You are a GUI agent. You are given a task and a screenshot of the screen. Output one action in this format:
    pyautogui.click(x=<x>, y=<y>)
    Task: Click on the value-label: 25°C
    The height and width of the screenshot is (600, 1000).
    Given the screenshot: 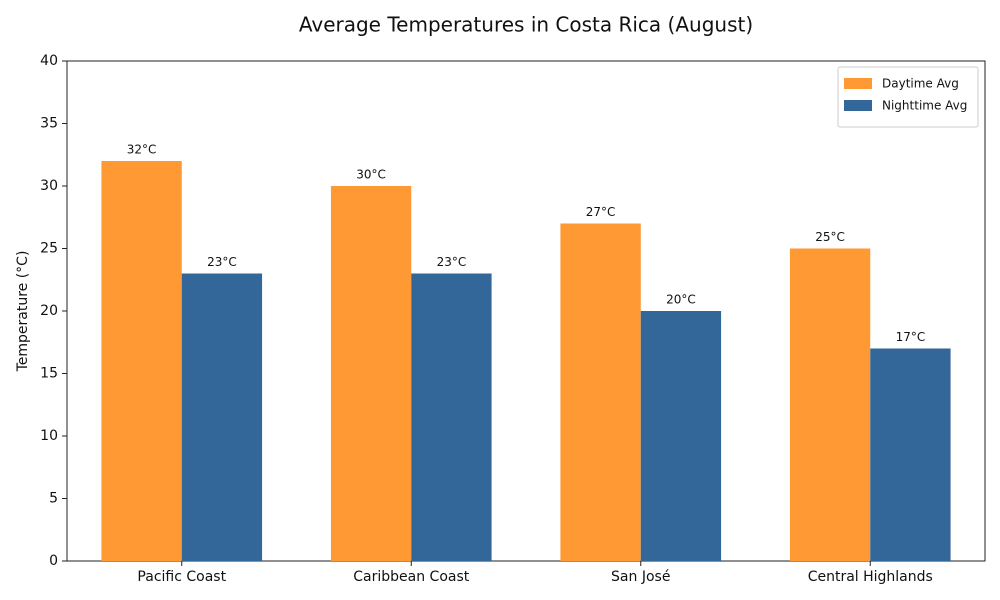 What is the action you would take?
    pyautogui.click(x=830, y=237)
    